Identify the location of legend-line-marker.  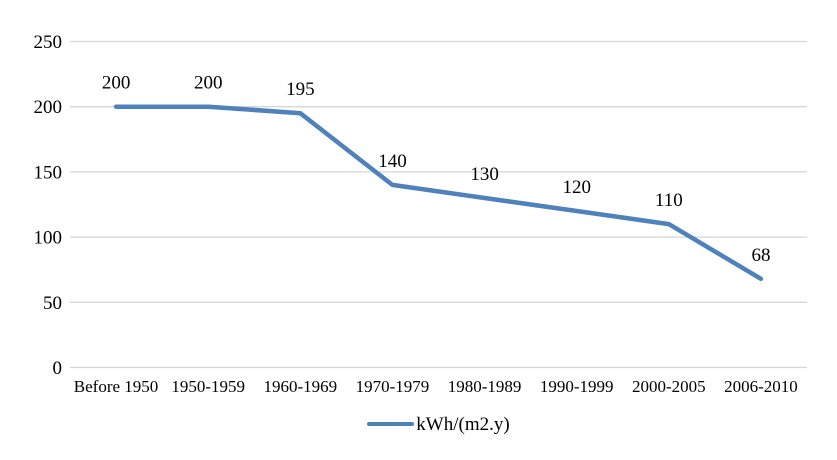
(391, 424).